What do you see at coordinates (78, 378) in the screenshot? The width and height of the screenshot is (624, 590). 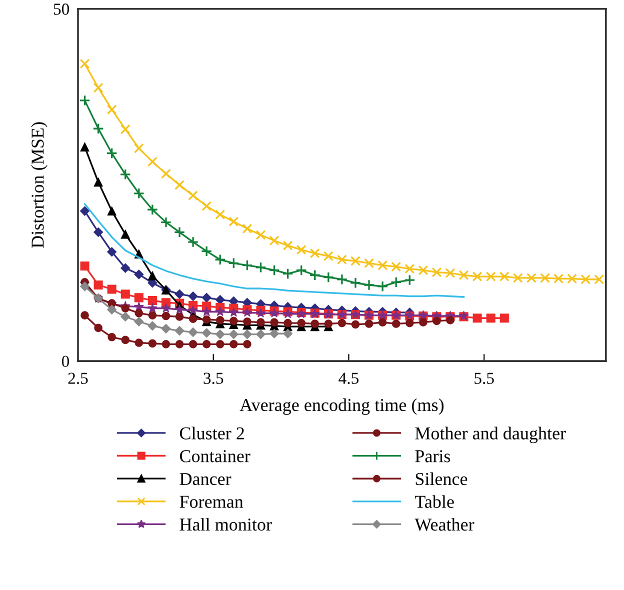 I see `x-tick-label: 2.5` at bounding box center [78, 378].